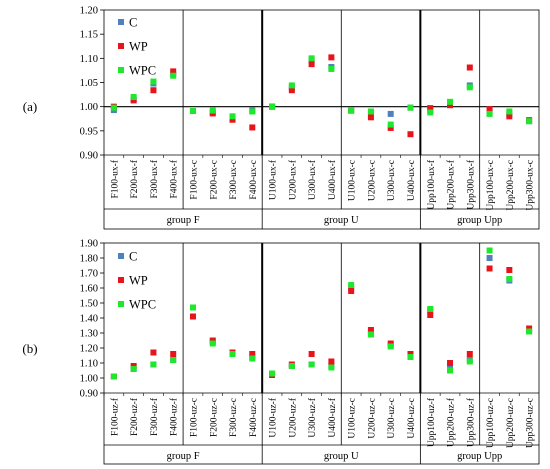 This screenshot has height=469, width=550. What do you see at coordinates (134, 178) in the screenshot?
I see `x-tick-label: F200-ux-f` at bounding box center [134, 178].